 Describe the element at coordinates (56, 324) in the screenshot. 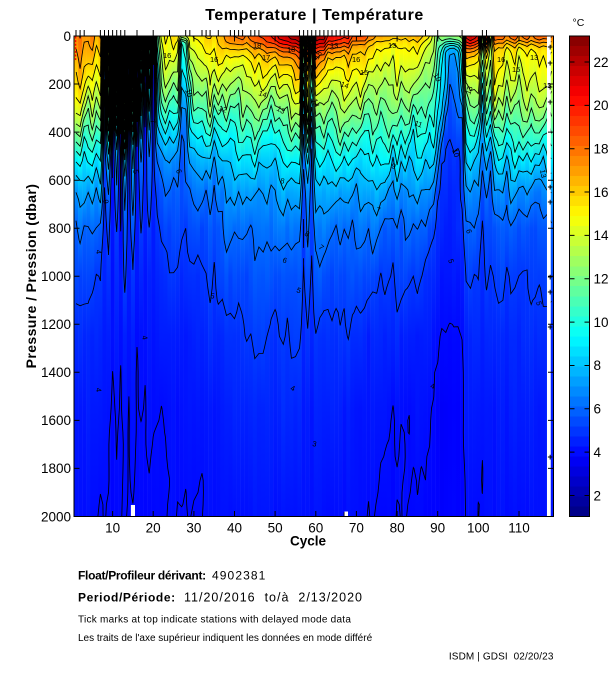

I see `svg-text: 1200` at that location.